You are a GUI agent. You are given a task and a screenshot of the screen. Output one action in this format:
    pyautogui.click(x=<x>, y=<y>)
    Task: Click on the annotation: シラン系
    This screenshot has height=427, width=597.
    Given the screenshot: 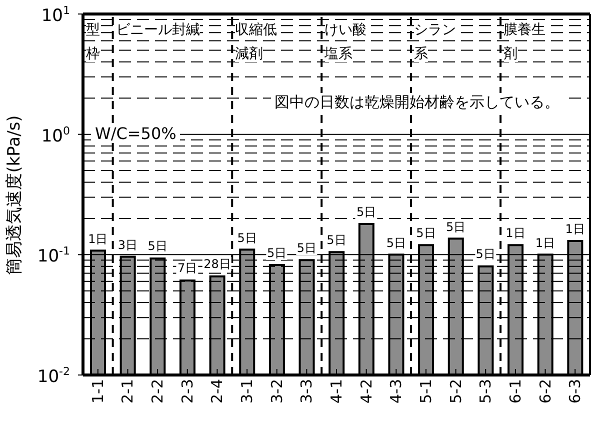 What is the action you would take?
    pyautogui.click(x=435, y=42)
    